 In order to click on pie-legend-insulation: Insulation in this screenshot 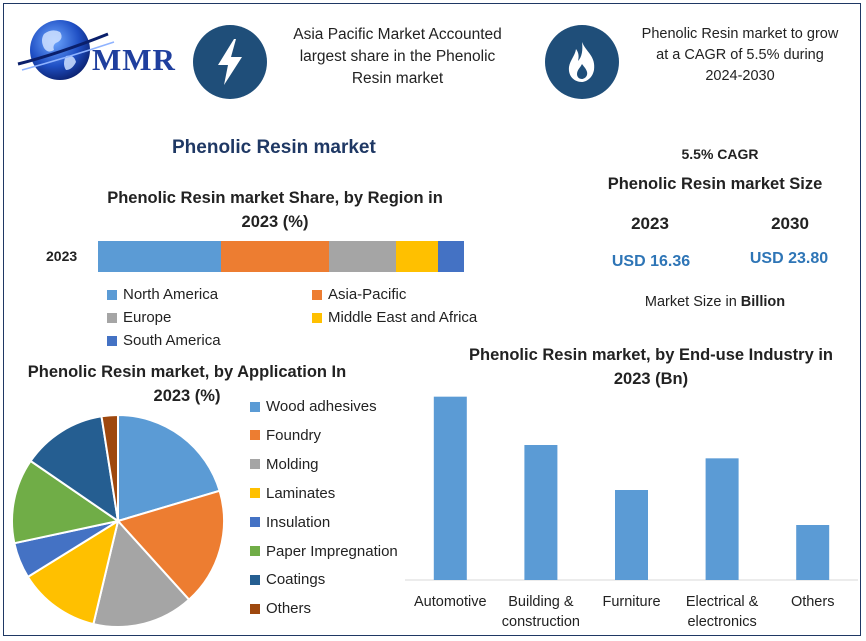, I will do `click(290, 522)`.